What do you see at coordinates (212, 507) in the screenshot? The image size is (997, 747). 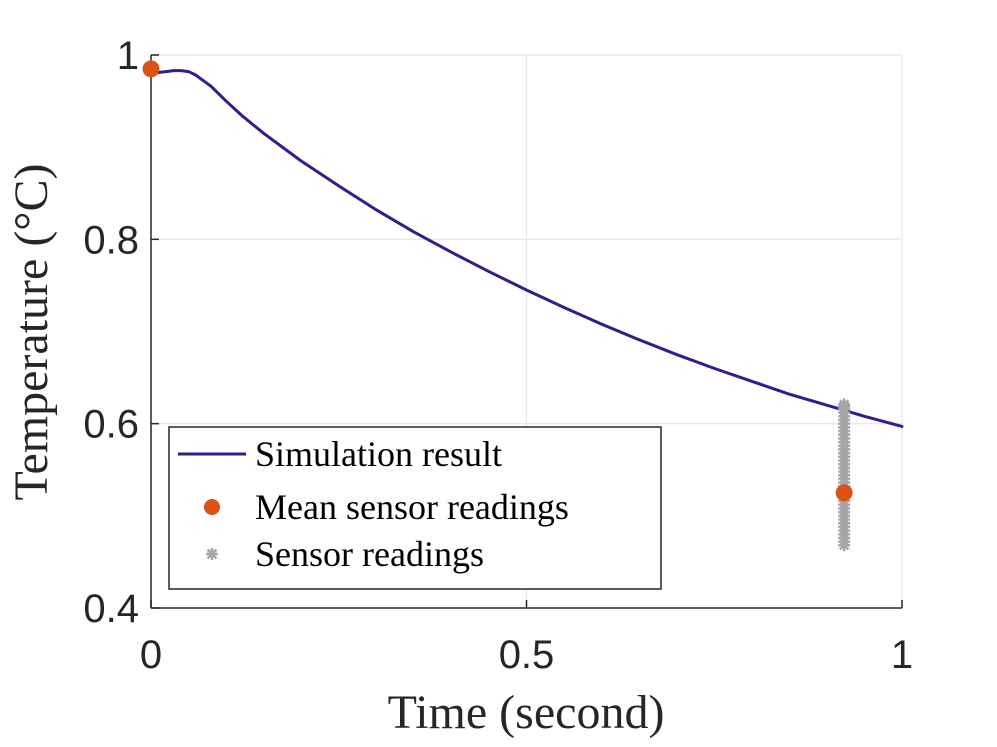 I see `legend-mean-marker` at bounding box center [212, 507].